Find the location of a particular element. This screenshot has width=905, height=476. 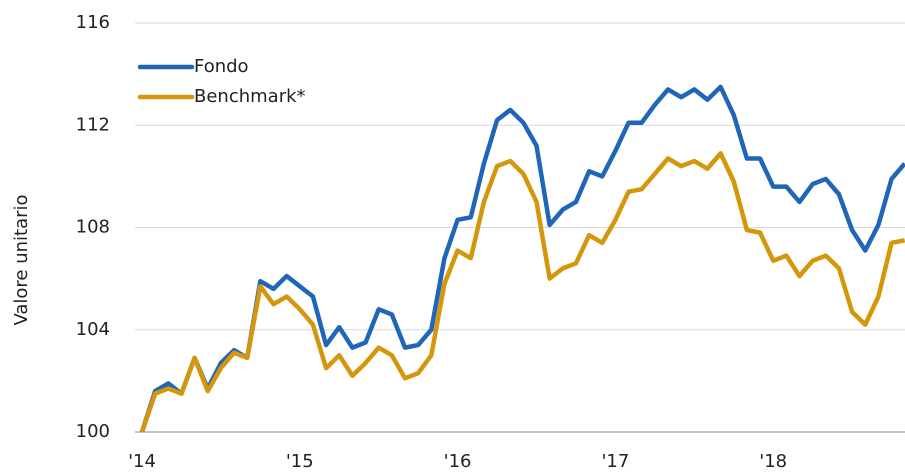

y-tick-label: 116 is located at coordinates (93, 22).